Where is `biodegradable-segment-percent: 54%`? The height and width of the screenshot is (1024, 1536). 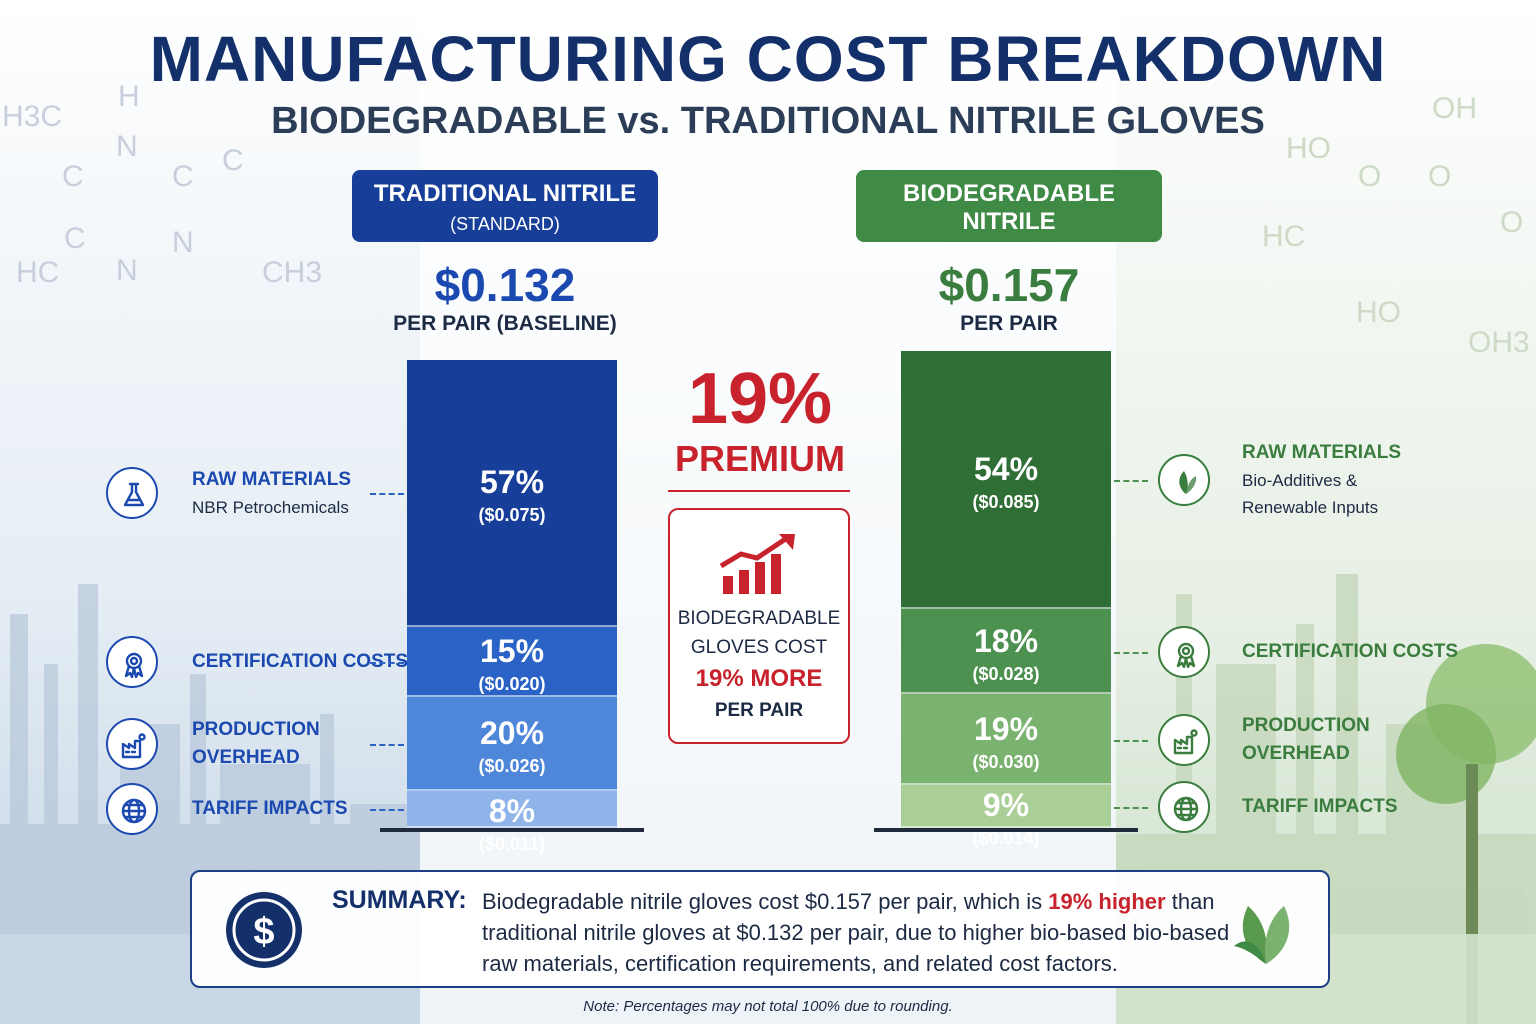 biodegradable-segment-percent: 54% is located at coordinates (1006, 468).